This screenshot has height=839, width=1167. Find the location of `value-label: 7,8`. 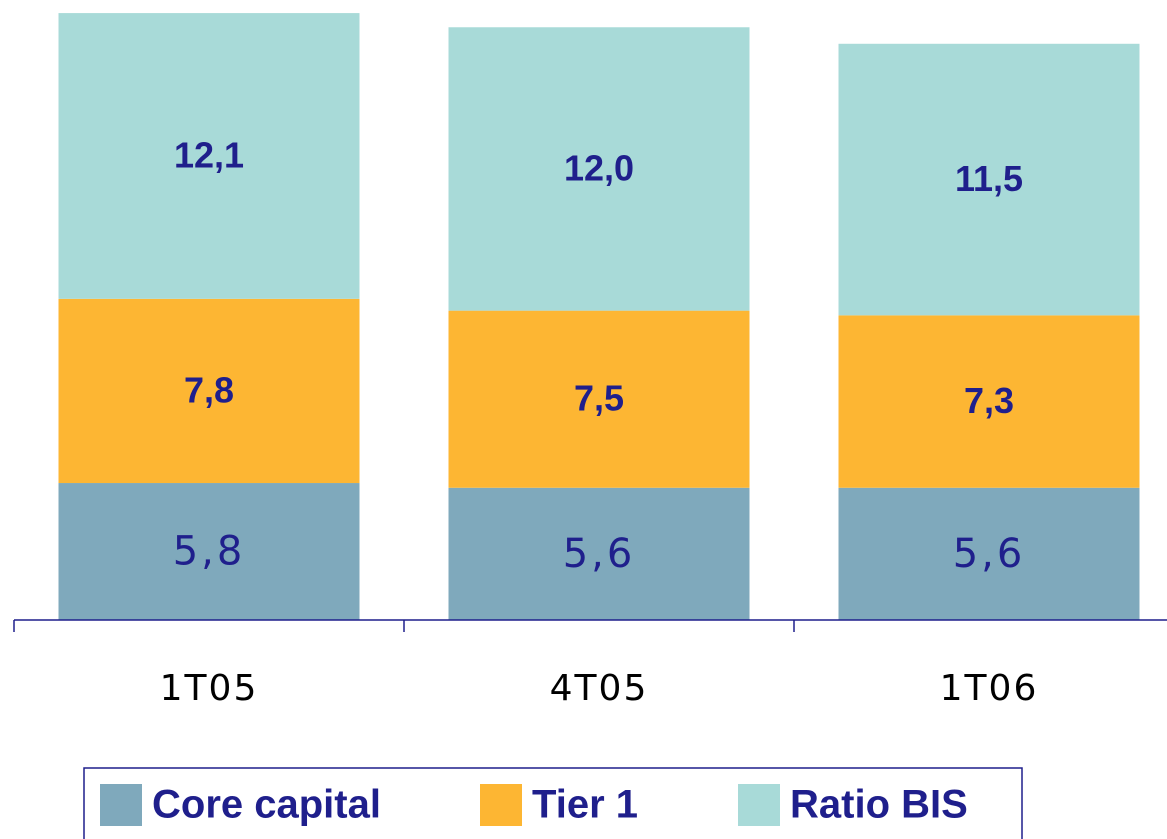

value-label: 7,8 is located at coordinates (209, 389).